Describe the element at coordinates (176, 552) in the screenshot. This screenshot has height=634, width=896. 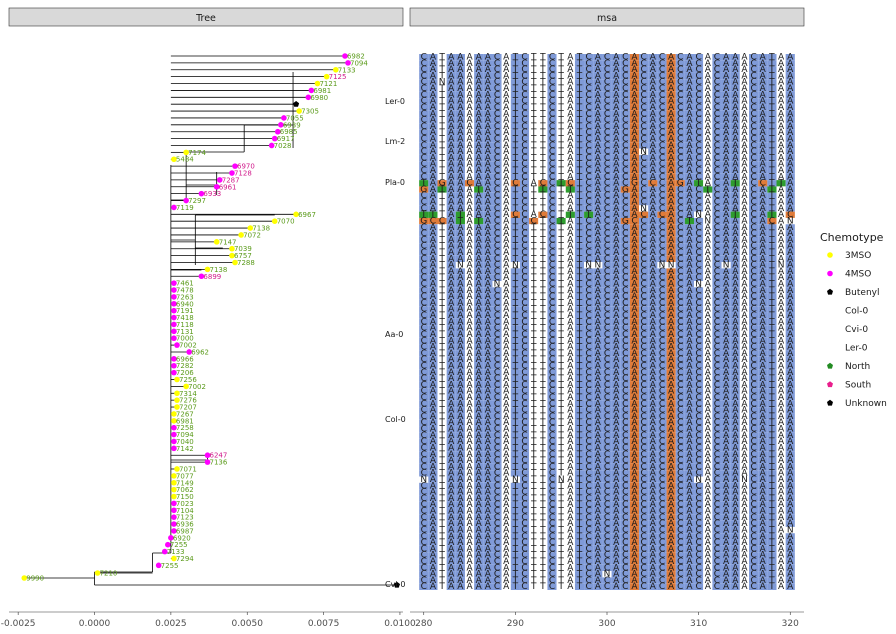
I see `tip-label: 7133` at that location.